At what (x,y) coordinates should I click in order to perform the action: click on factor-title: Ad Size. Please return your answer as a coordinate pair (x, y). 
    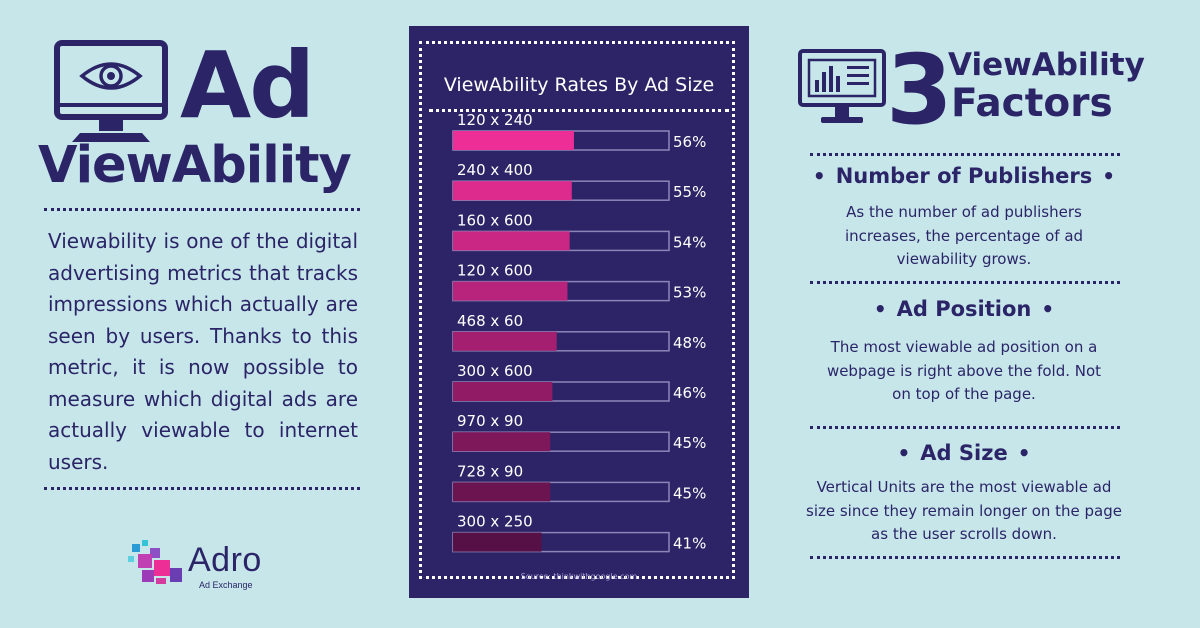
    Looking at the image, I should click on (964, 453).